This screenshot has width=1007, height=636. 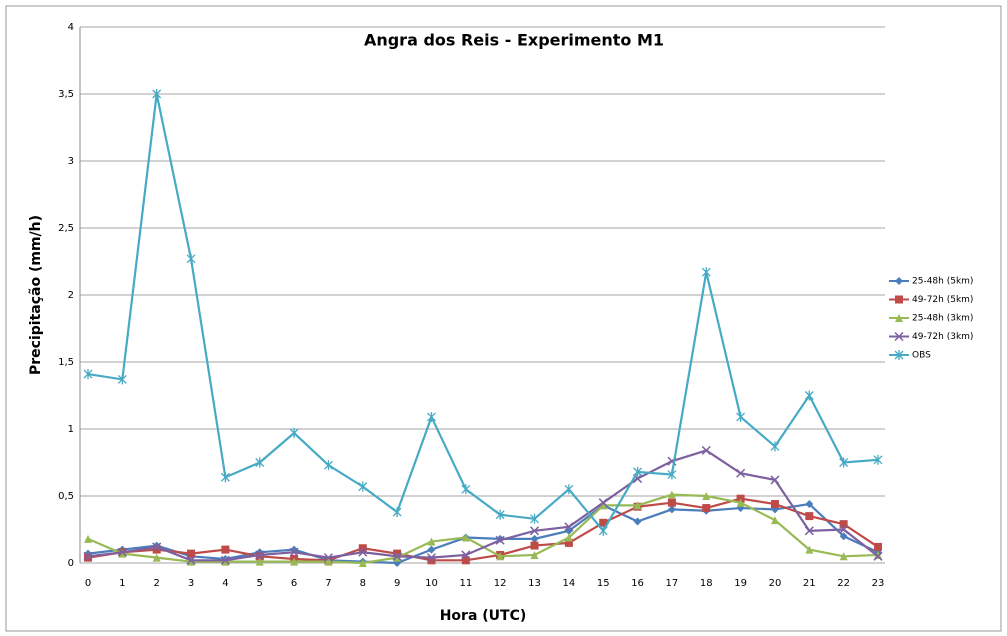 I want to click on x-tick-label: 13, so click(x=534, y=583).